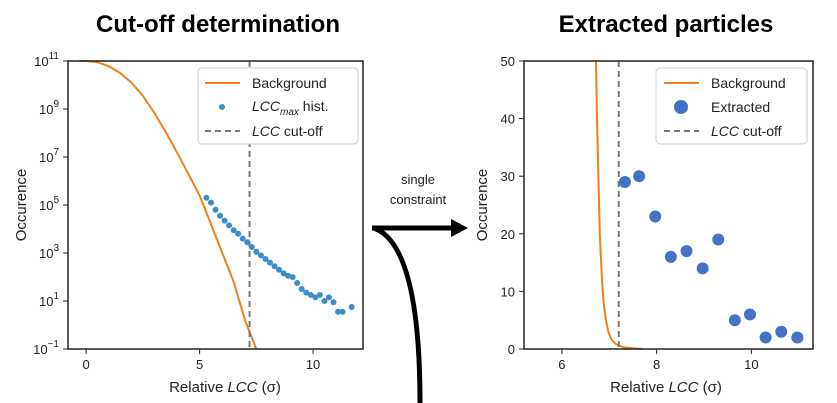 This screenshot has width=837, height=403. What do you see at coordinates (290, 108) in the screenshot?
I see `legend-label-lccmax-hist: LCCmax hist.` at bounding box center [290, 108].